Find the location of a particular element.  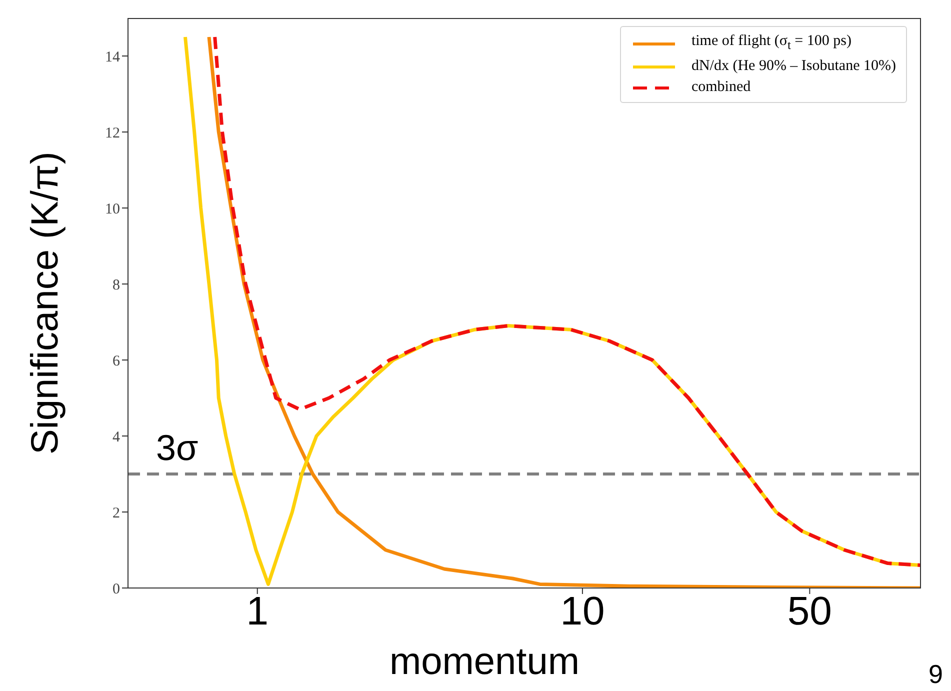

y-tick-label: 2 is located at coordinates (116, 513).